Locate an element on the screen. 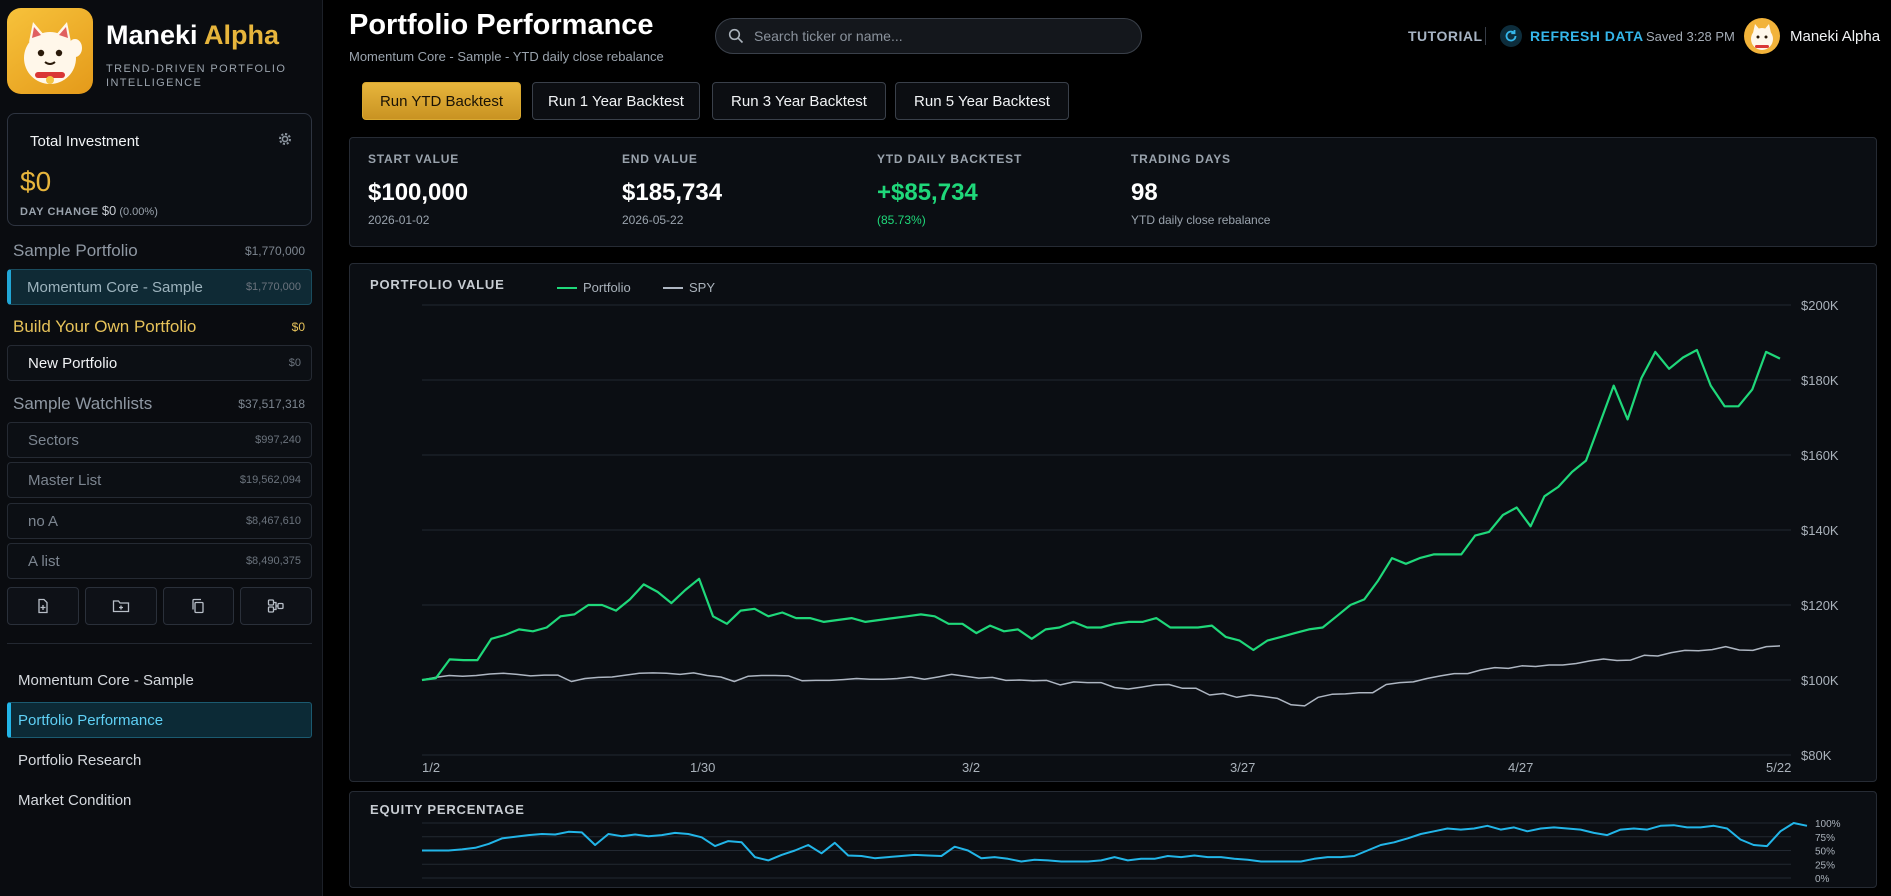 The image size is (1891, 896). watchlist-item-label: Sectors is located at coordinates (53, 440).